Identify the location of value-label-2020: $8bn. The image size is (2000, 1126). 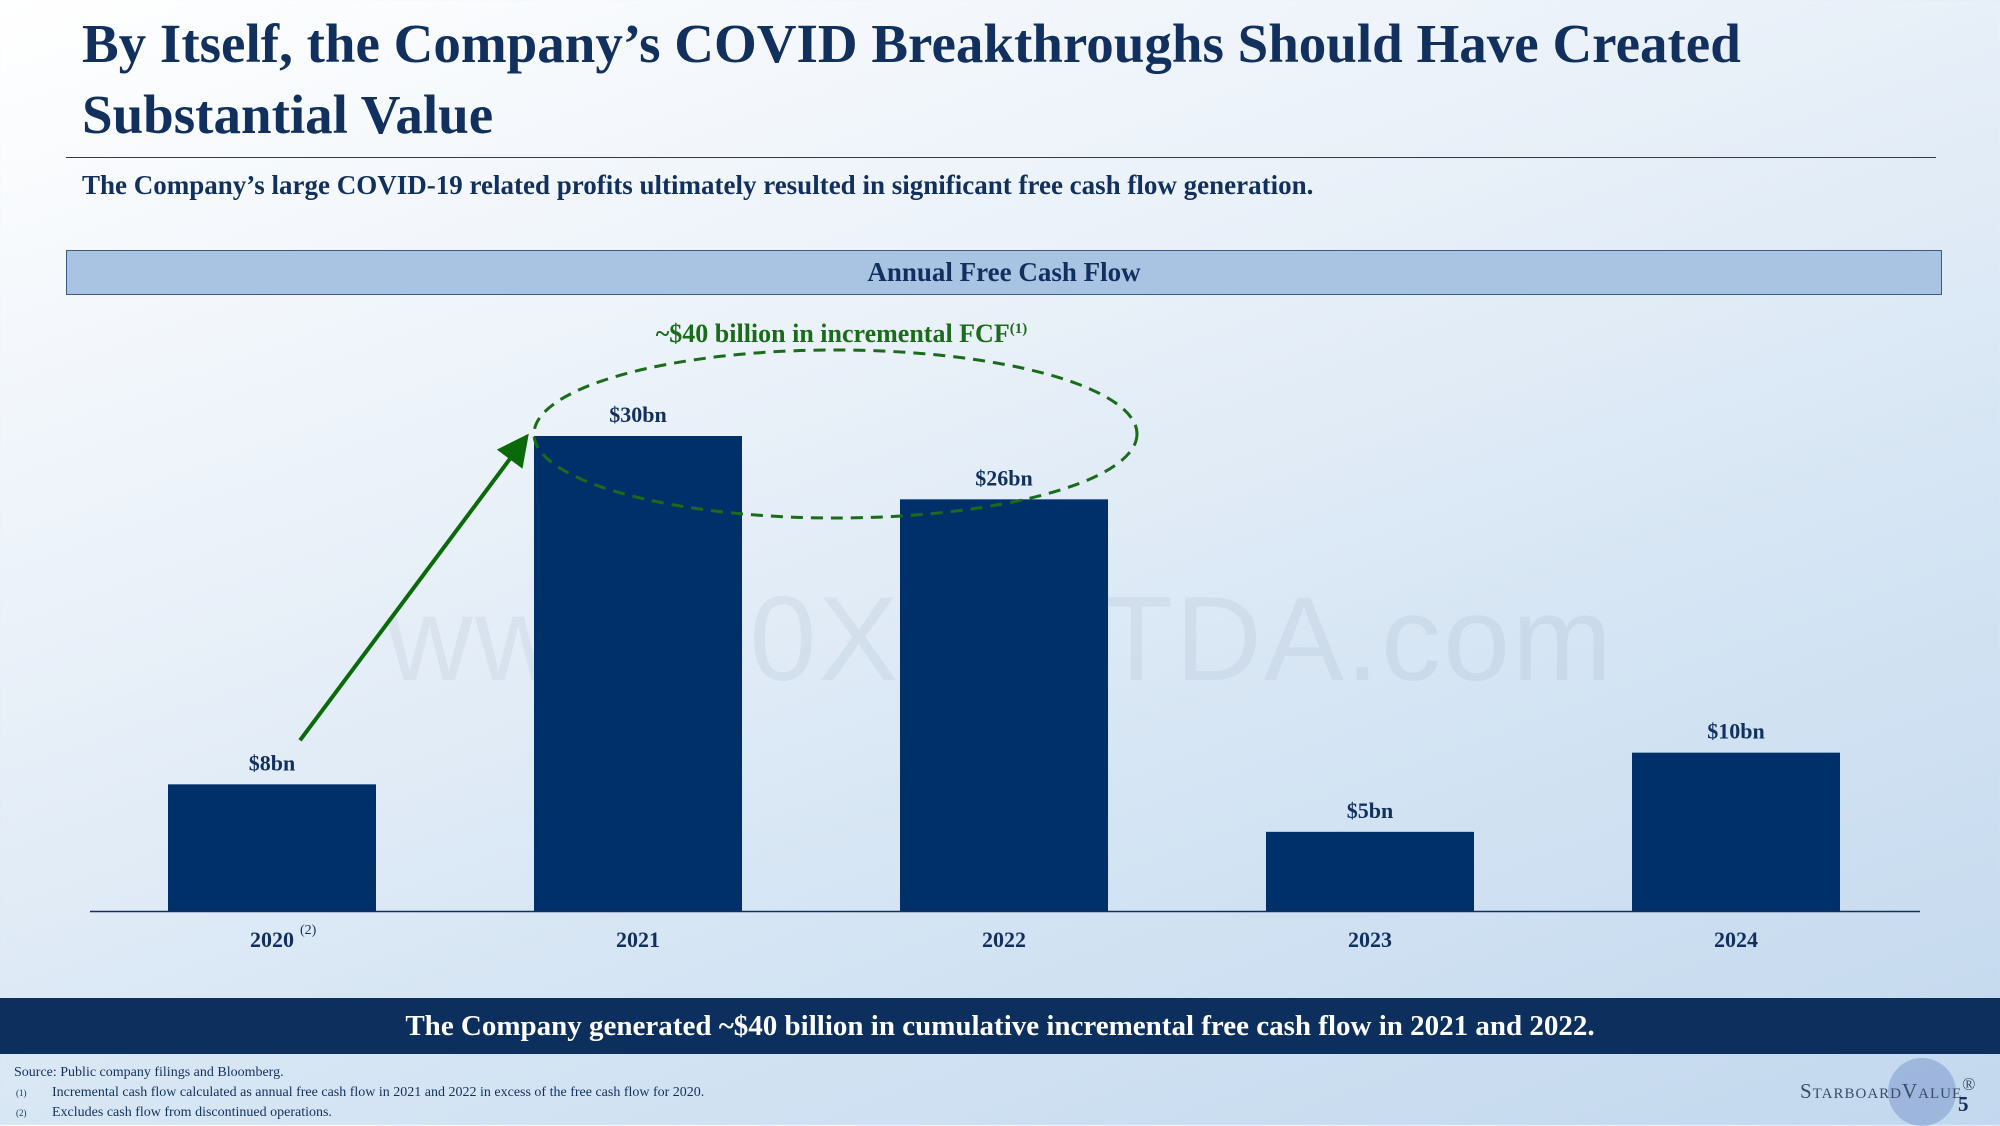
(272, 762).